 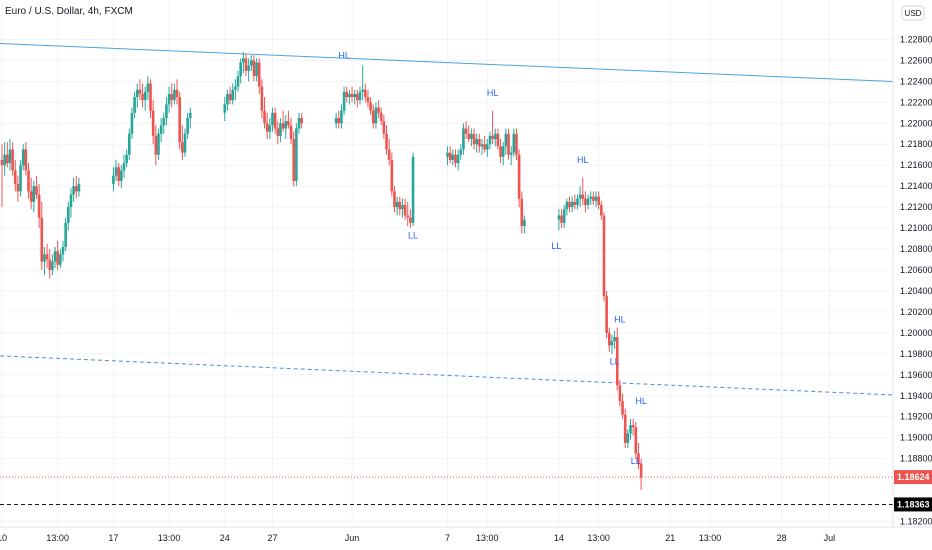 I want to click on current-price-label: 1.18624, so click(x=913, y=477).